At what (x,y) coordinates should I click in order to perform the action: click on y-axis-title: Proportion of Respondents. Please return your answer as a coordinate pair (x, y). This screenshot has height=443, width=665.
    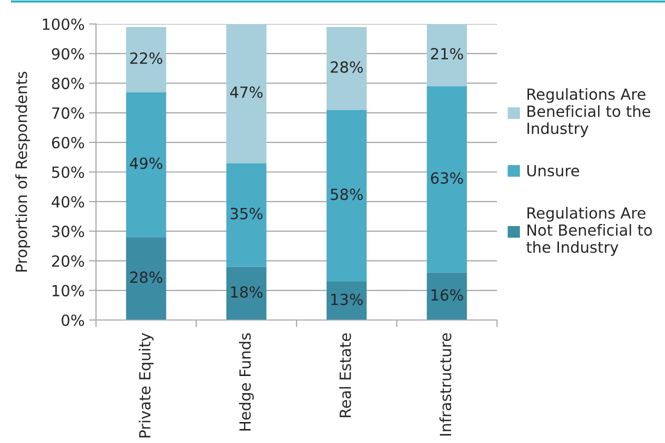
    Looking at the image, I should click on (22, 172).